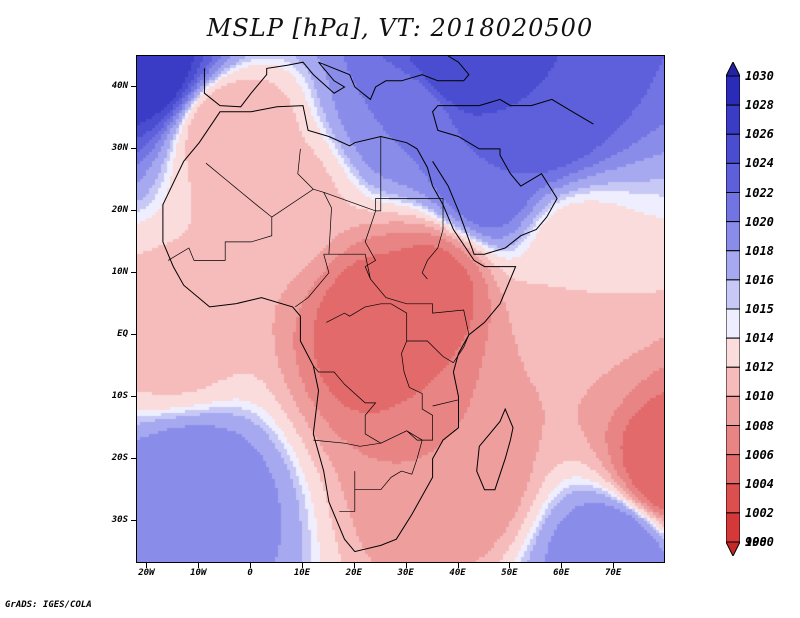 This screenshot has height=618, width=800. I want to click on colorbar, so click(733, 309).